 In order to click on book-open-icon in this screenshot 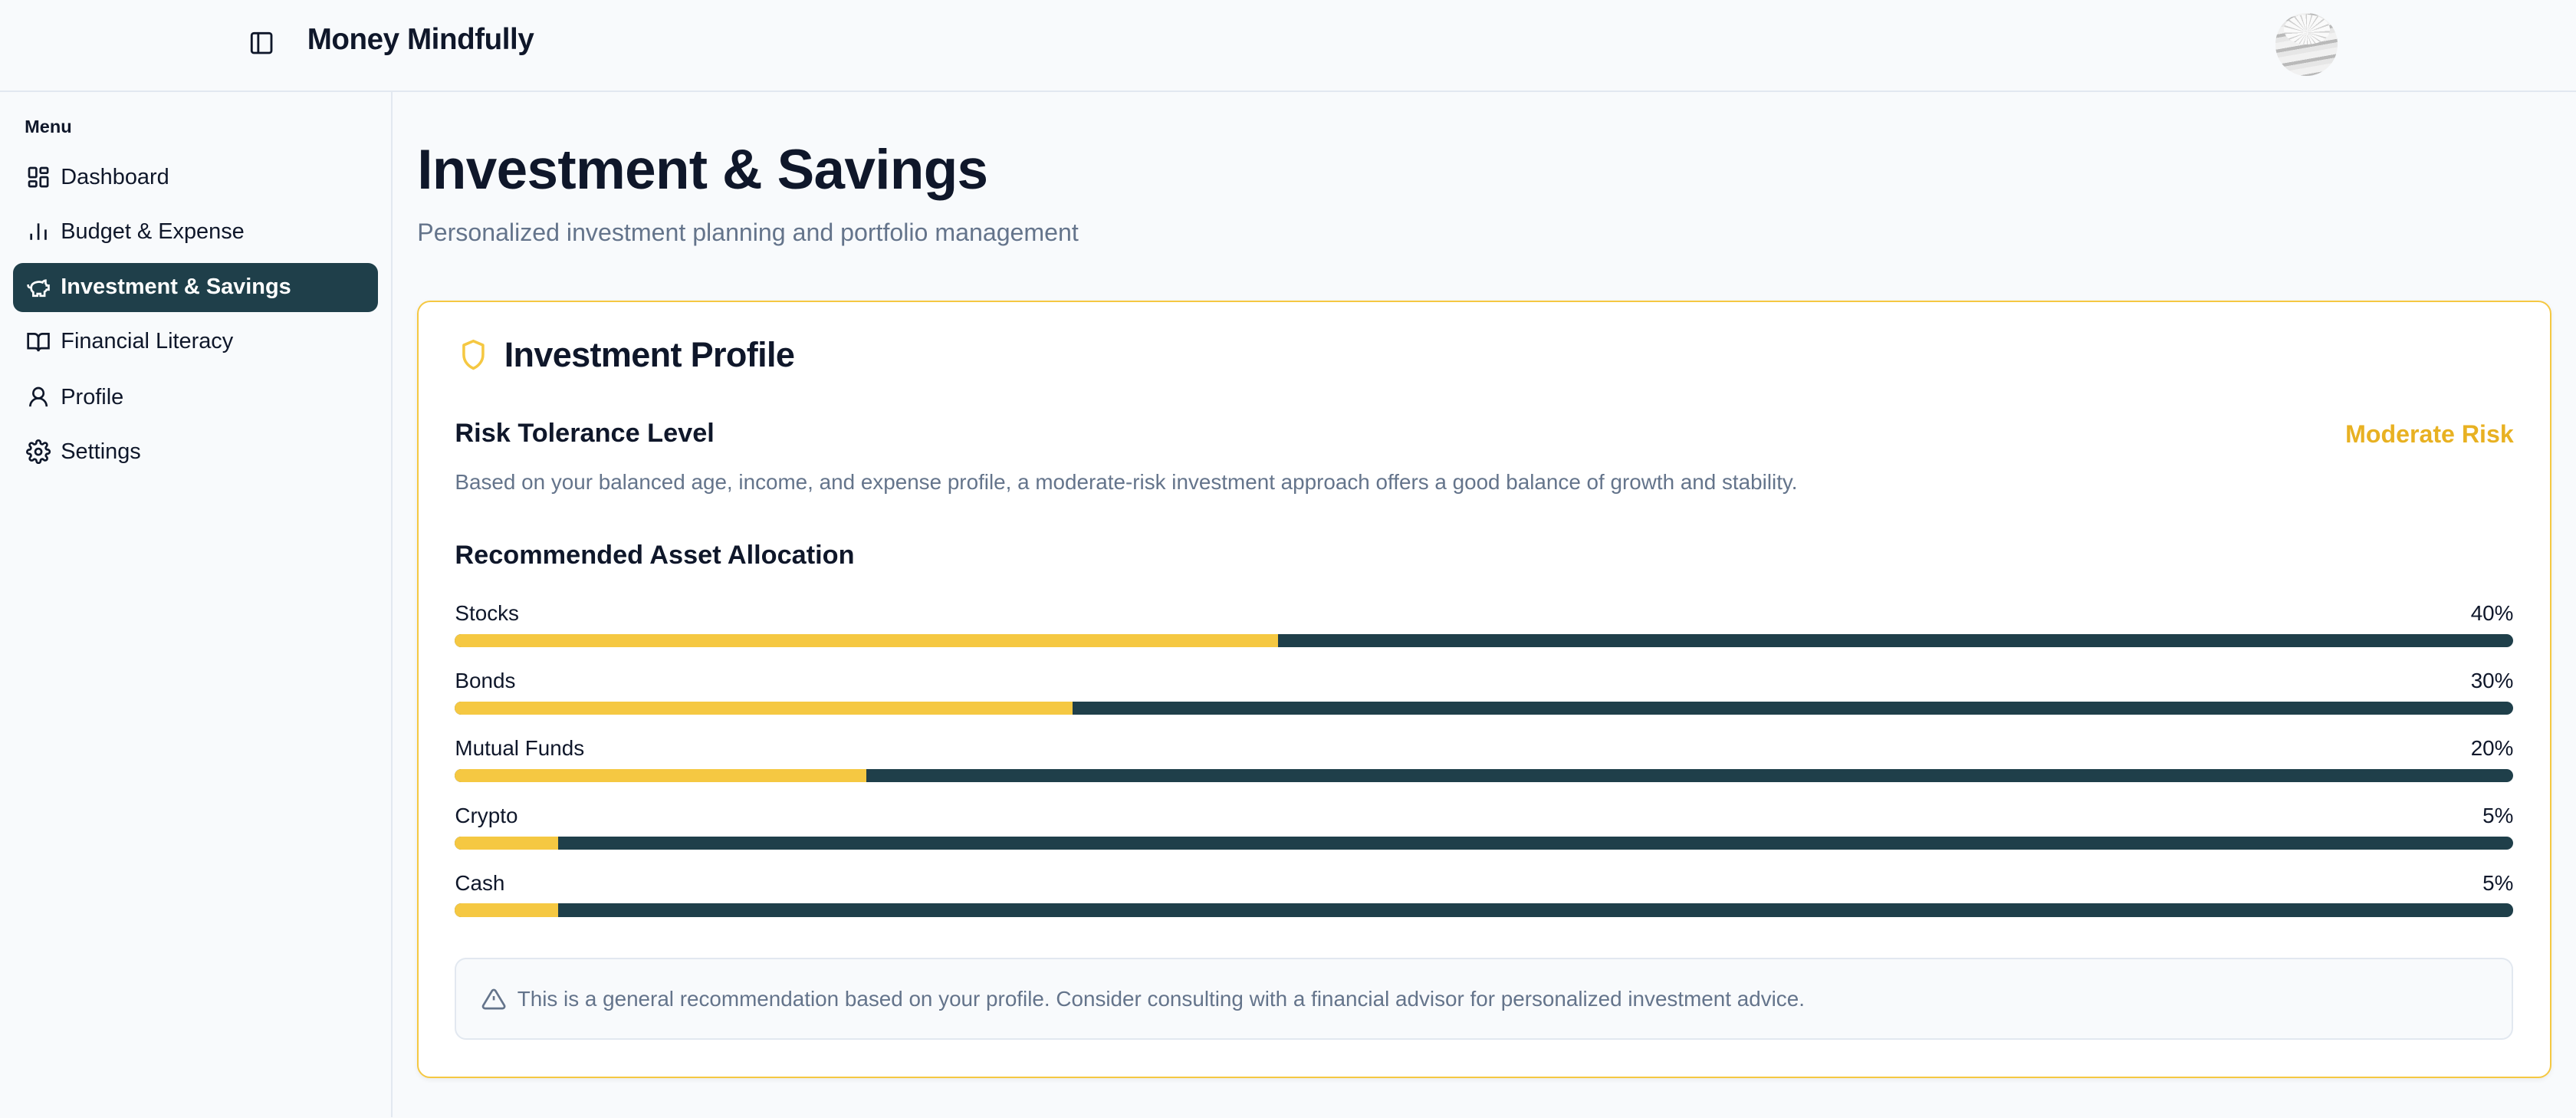, I will do `click(39, 342)`.